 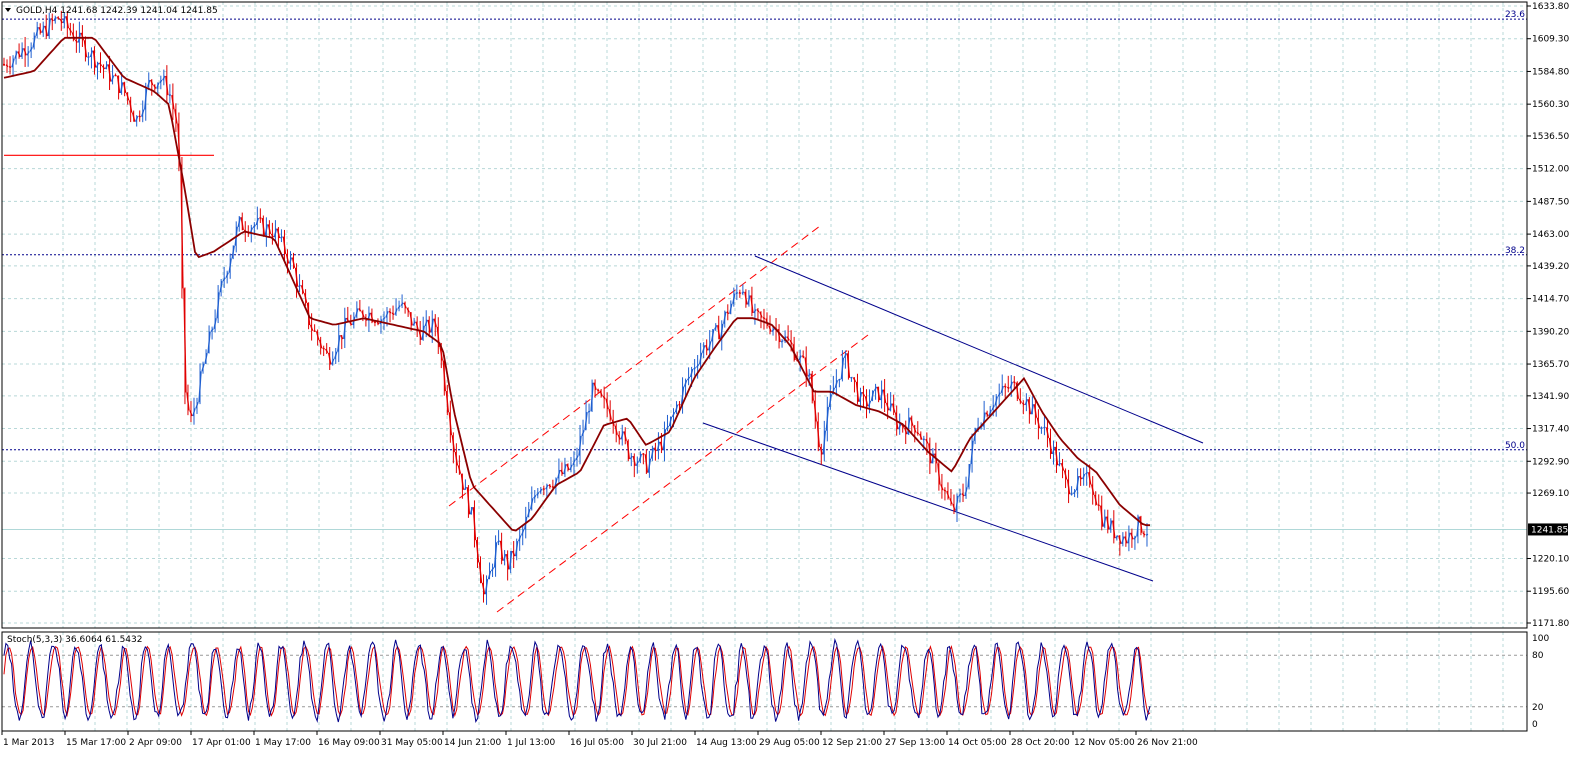 I want to click on falling-channel-upper, so click(x=979, y=349).